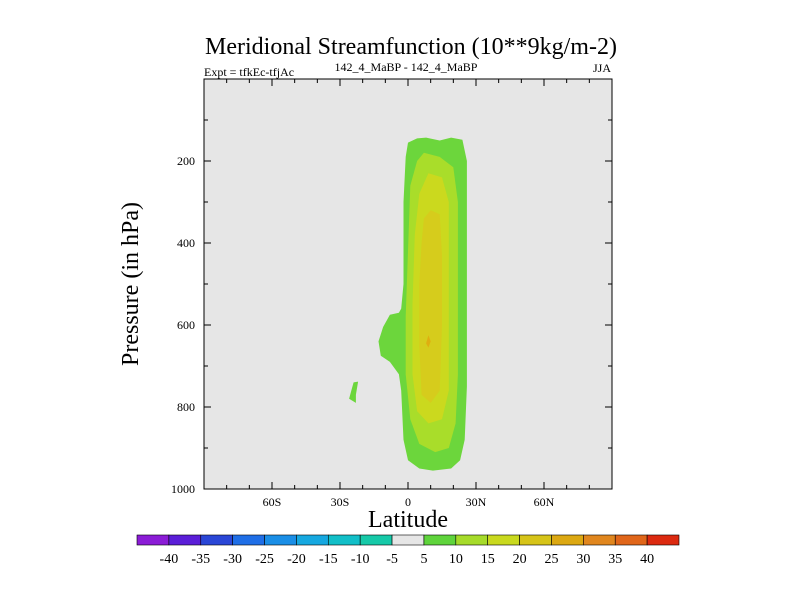  Describe the element at coordinates (249, 72) in the screenshot. I see `experiment-label: Expt = tfkEc-tfjAc` at that location.